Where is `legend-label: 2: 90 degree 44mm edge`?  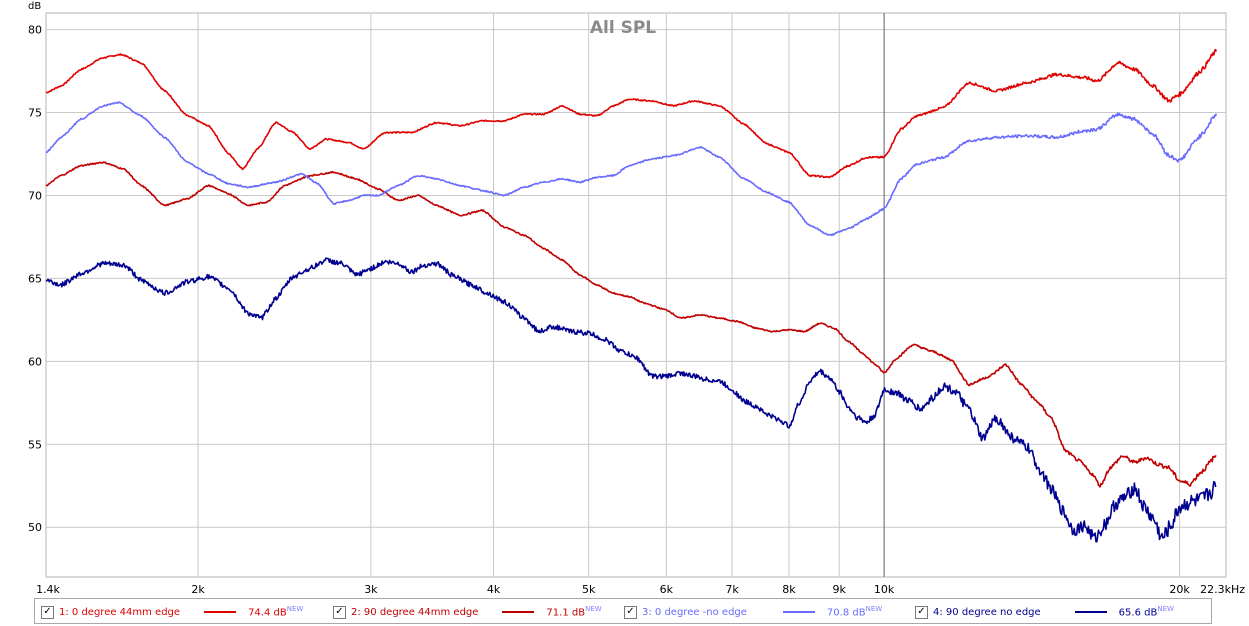
legend-label: 2: 90 degree 44mm edge is located at coordinates (415, 612).